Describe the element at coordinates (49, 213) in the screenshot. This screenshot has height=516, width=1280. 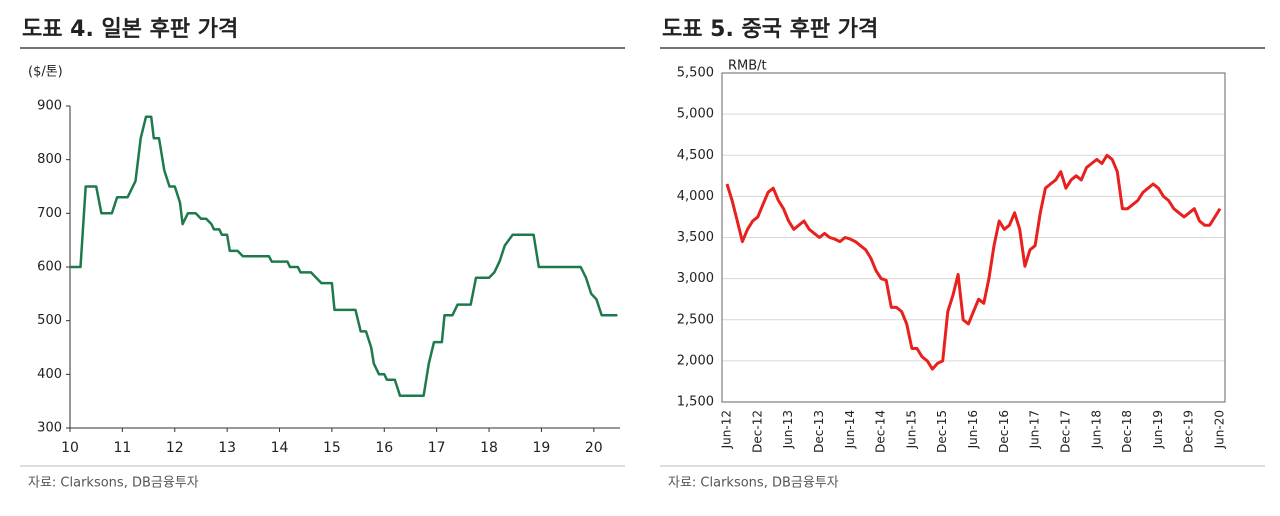
I see `y-tick-label: 700` at that location.